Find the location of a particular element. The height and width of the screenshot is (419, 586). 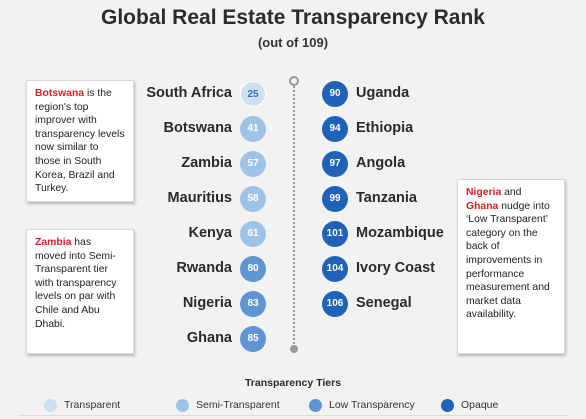

rank-circle: 58 is located at coordinates (253, 199).